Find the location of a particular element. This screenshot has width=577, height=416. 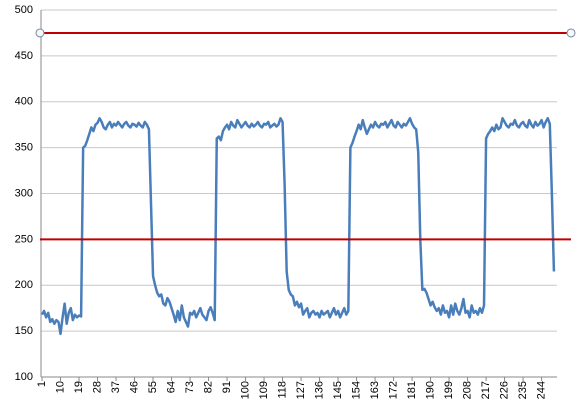

x-tick-label: 46 is located at coordinates (134, 387).